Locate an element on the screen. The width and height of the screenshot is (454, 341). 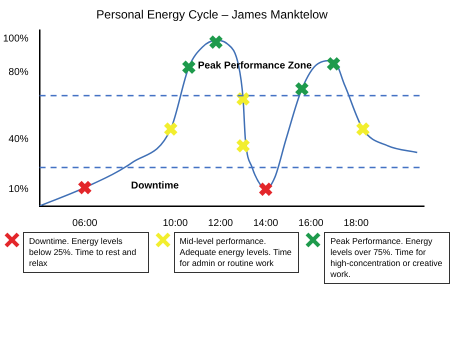
x-tick-label: 12:00 is located at coordinates (221, 223).